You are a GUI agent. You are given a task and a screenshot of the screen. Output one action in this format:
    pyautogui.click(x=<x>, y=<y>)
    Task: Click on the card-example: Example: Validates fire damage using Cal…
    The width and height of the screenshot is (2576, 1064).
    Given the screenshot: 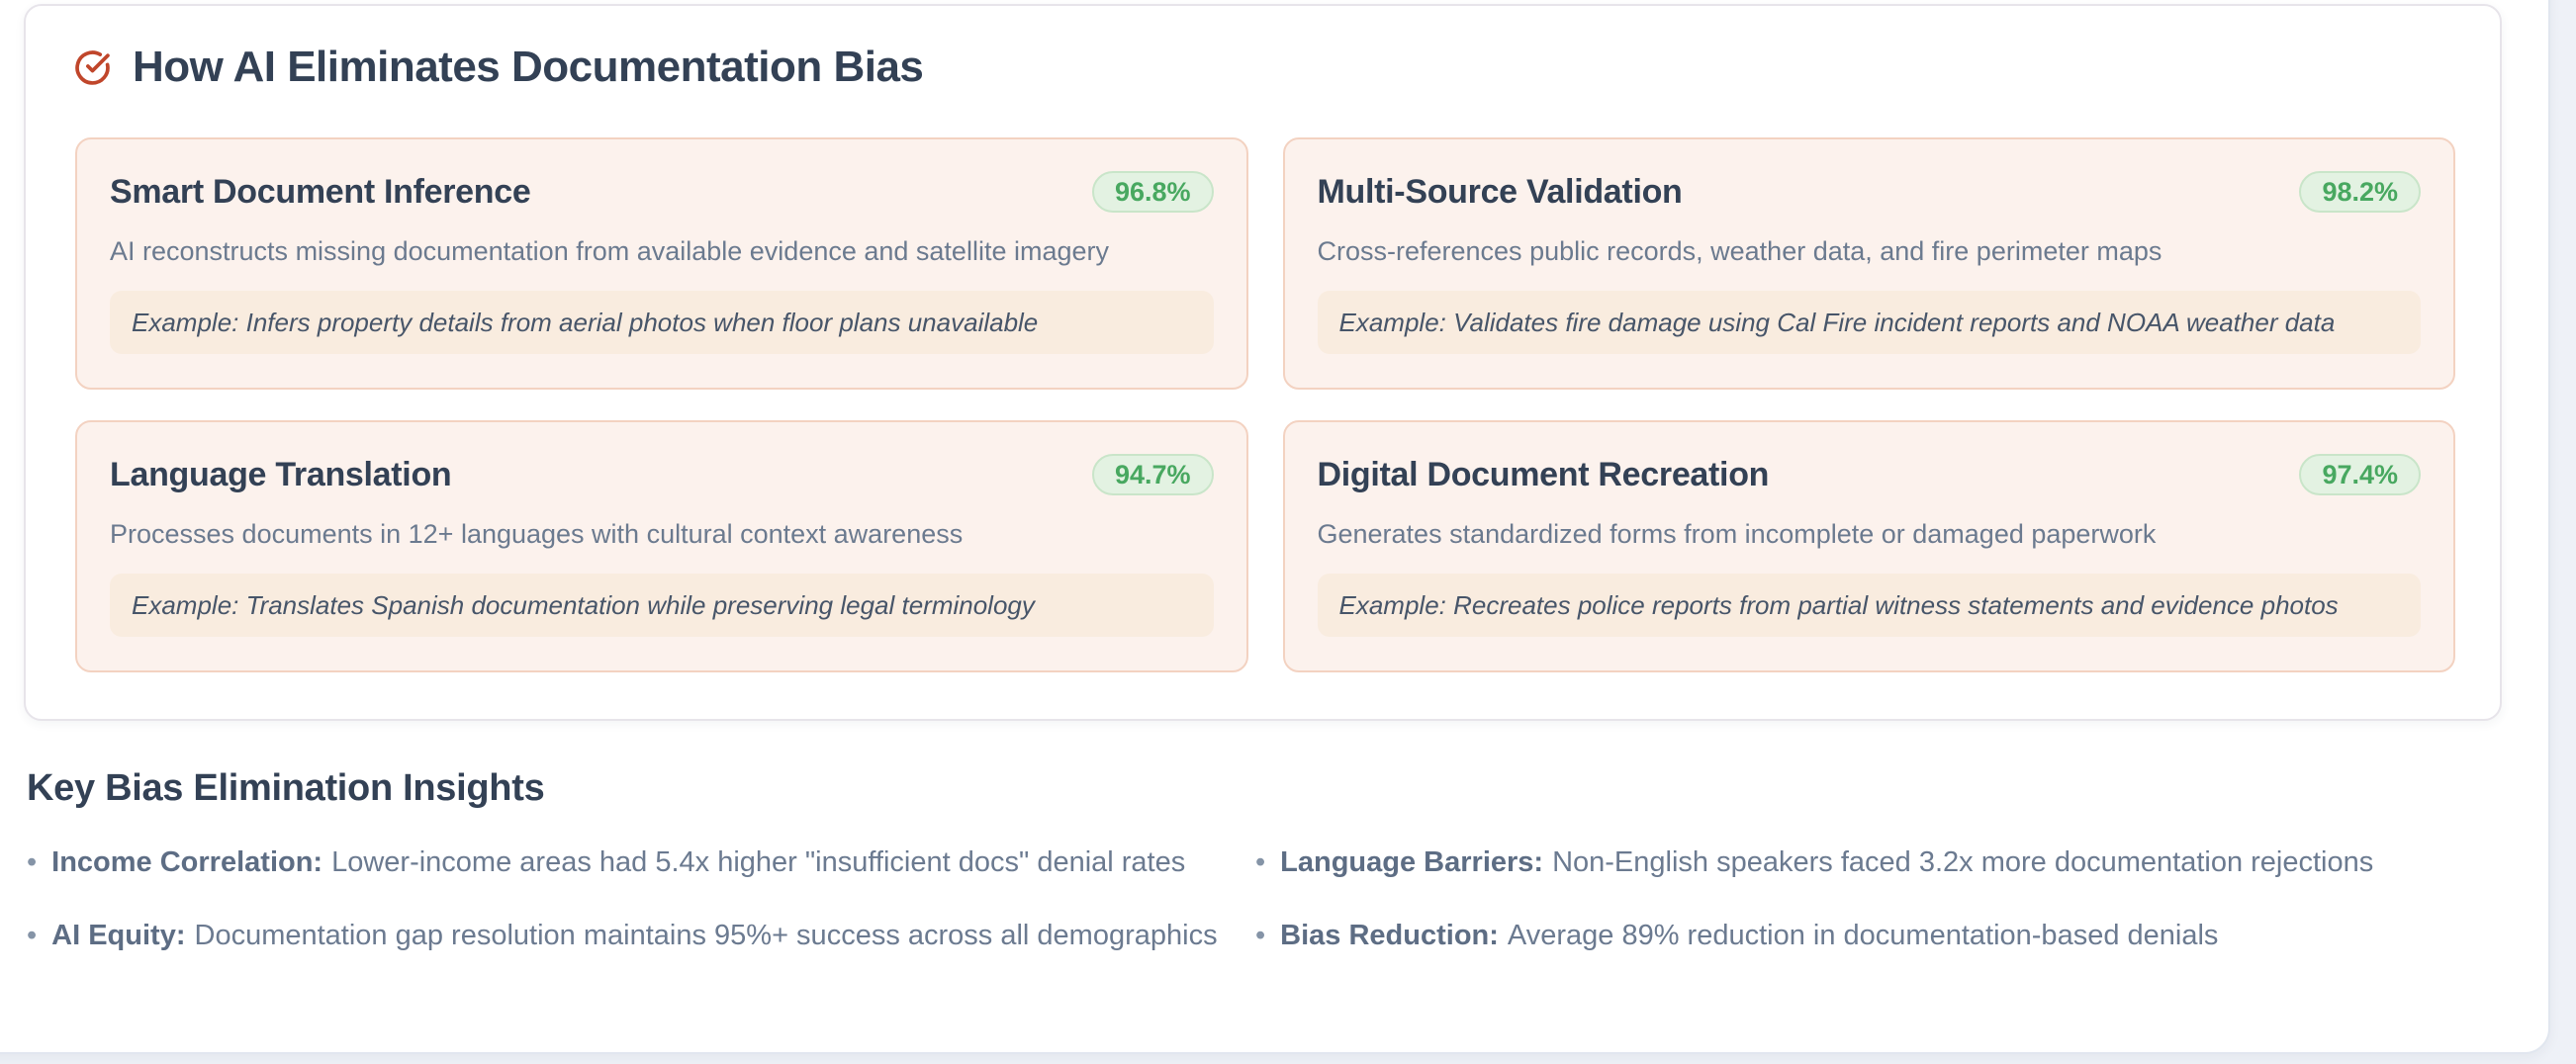 What is the action you would take?
    pyautogui.click(x=1869, y=322)
    